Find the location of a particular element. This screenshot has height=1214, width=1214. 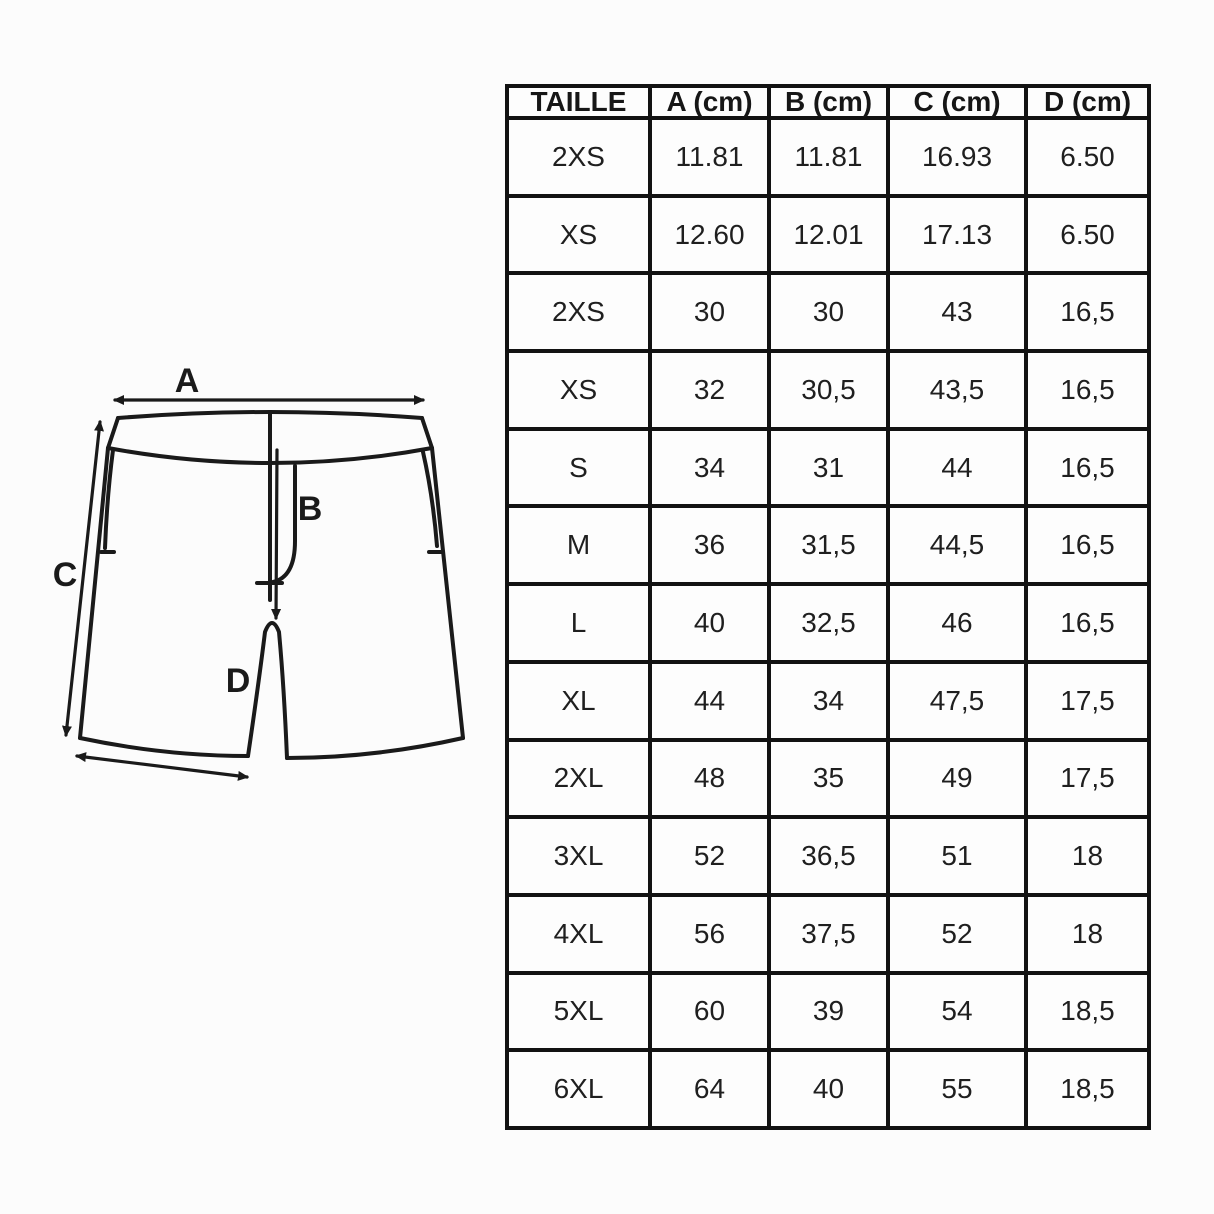

measurement-cell-c: 43,5 is located at coordinates (957, 390).